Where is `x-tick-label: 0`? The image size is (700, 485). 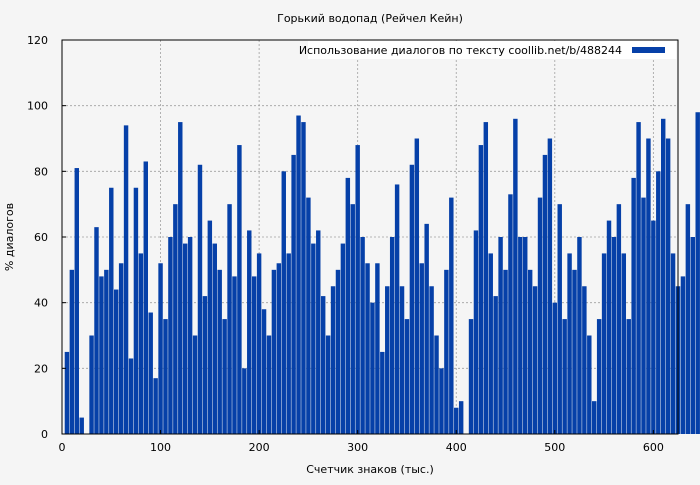
x-tick-label: 0 is located at coordinates (62, 447).